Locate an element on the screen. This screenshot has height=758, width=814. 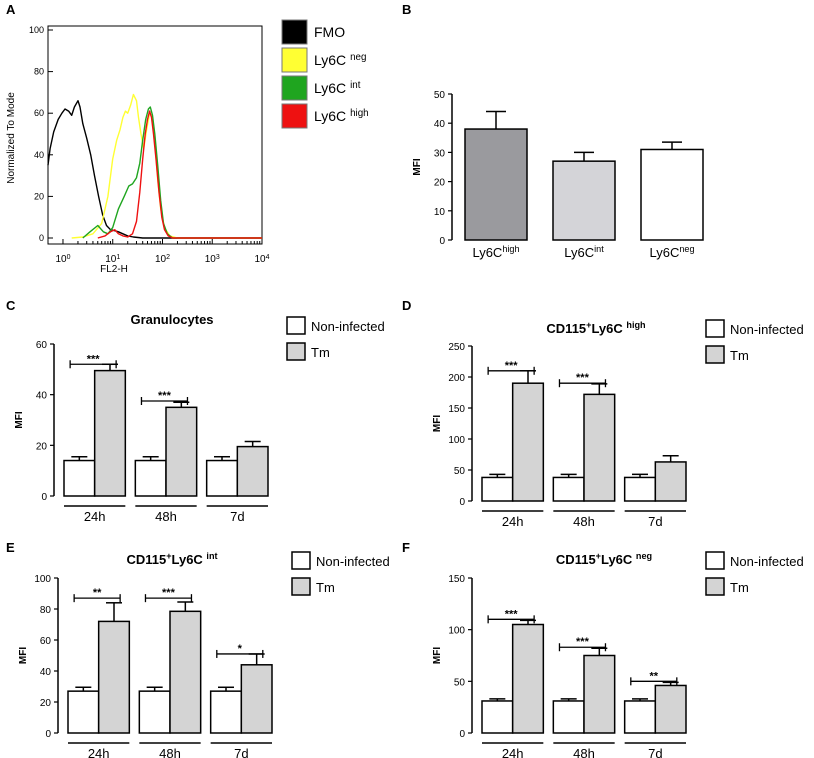
panel-letter-a: A is located at coordinates (11, 9).